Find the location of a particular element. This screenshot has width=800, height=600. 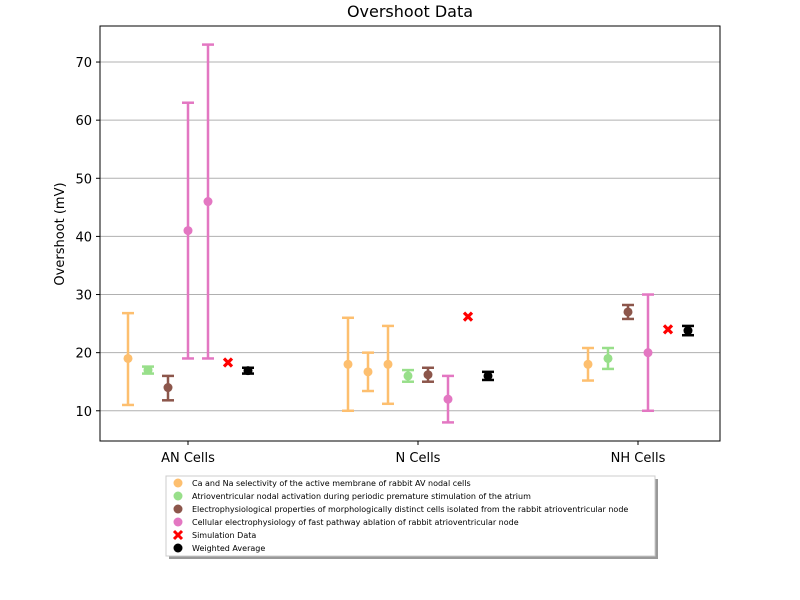

y-tick-label: 70 is located at coordinates (83, 63).